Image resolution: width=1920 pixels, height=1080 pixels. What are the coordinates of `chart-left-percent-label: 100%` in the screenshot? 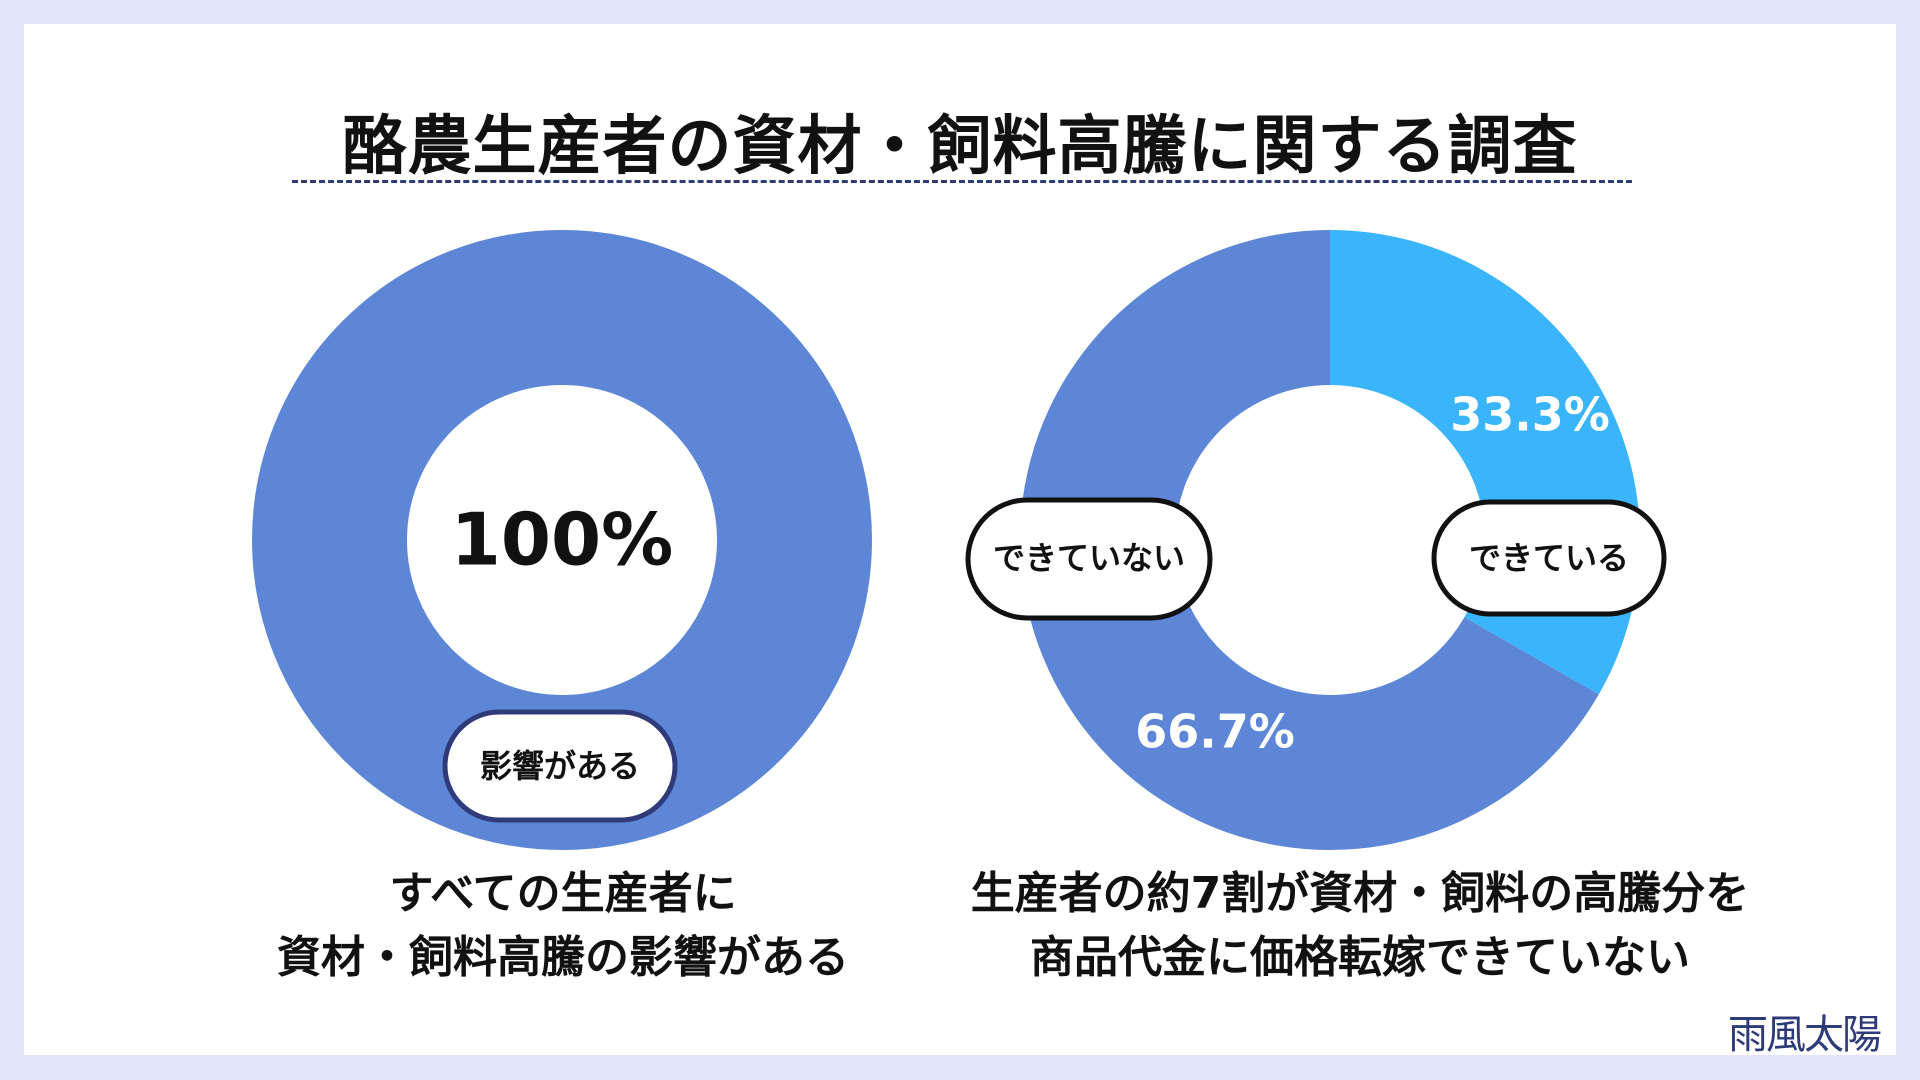 It's located at (562, 540).